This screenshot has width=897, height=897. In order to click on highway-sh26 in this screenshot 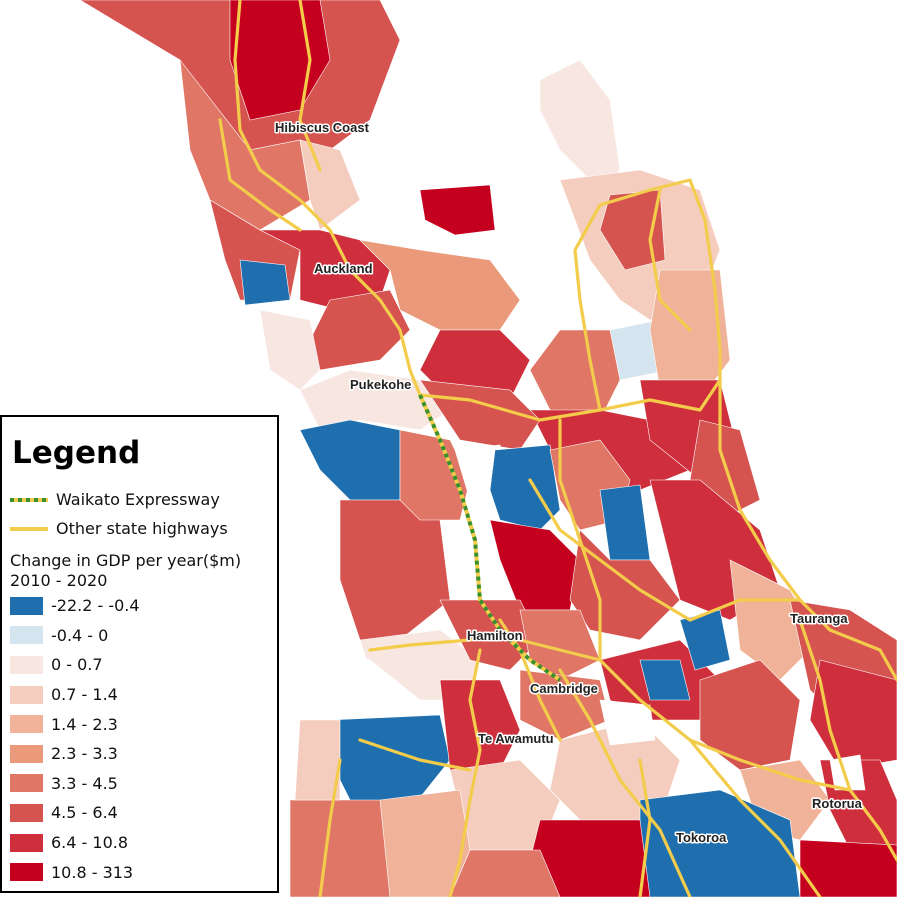, I will do `click(610, 550)`.